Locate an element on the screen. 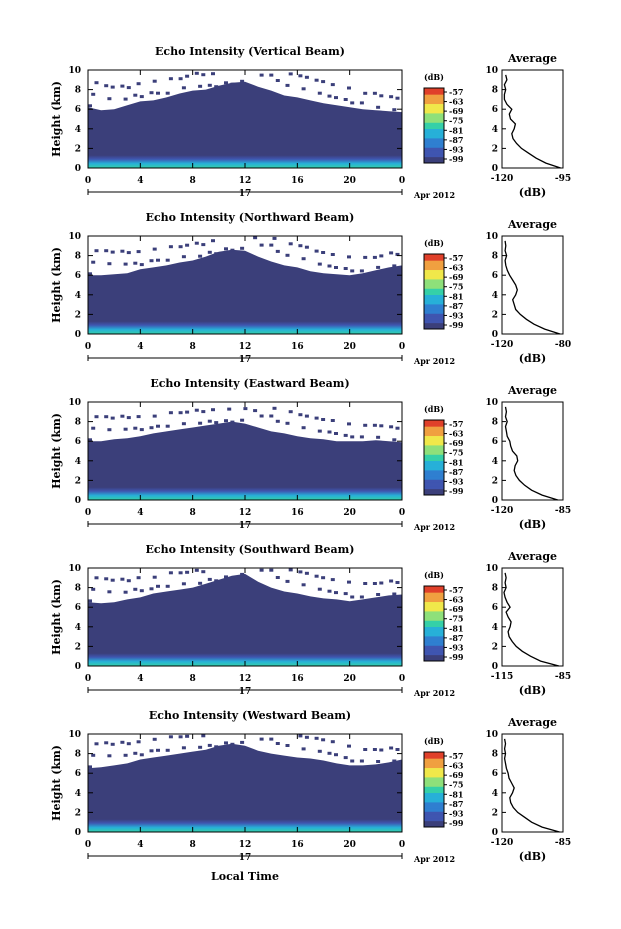 This screenshot has width=621, height=929. average-y-tick-label: 4 is located at coordinates (495, 628).